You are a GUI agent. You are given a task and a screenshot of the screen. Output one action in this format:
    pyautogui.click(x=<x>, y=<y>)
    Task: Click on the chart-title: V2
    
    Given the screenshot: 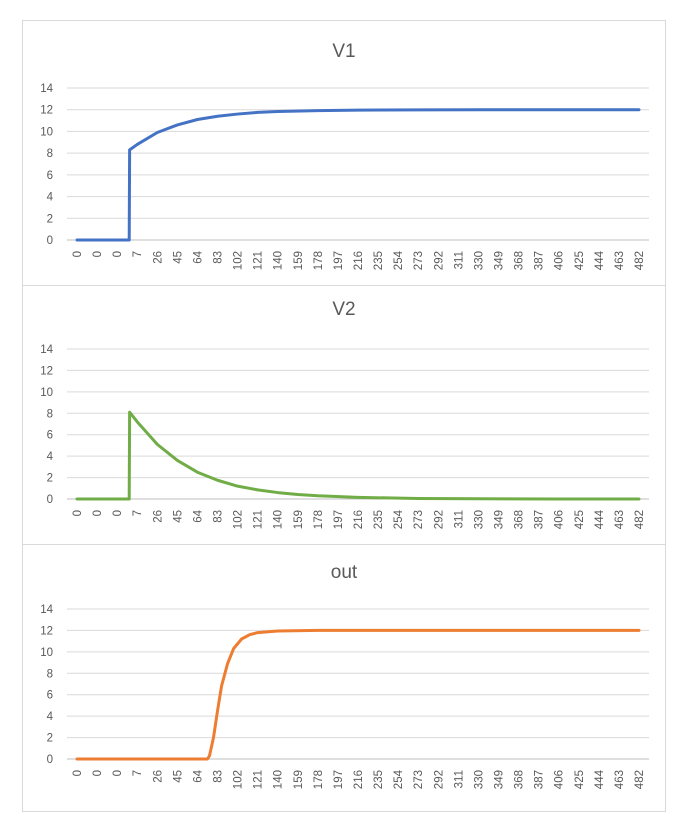 What is the action you would take?
    pyautogui.click(x=344, y=309)
    